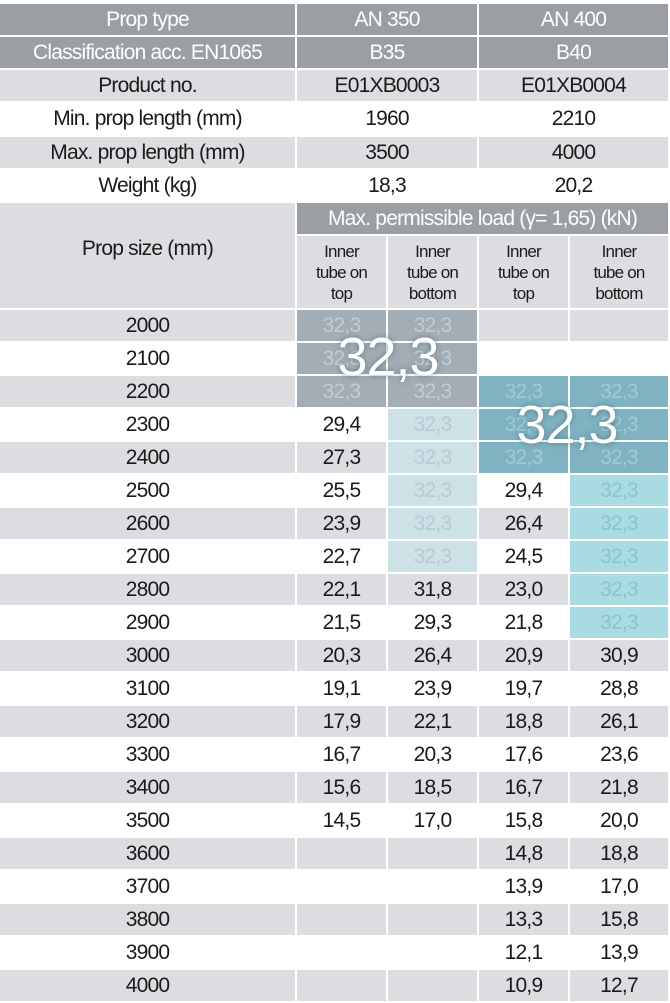 The height and width of the screenshot is (1003, 670). I want to click on load-value: 30,9, so click(620, 656).